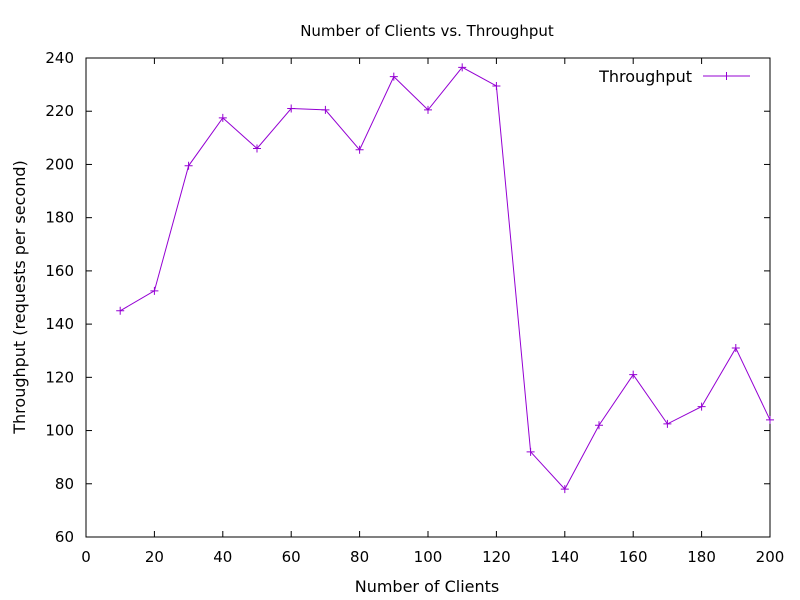 The width and height of the screenshot is (800, 600). Describe the element at coordinates (645, 76) in the screenshot. I see `legend-label-throughput: Throughput` at that location.